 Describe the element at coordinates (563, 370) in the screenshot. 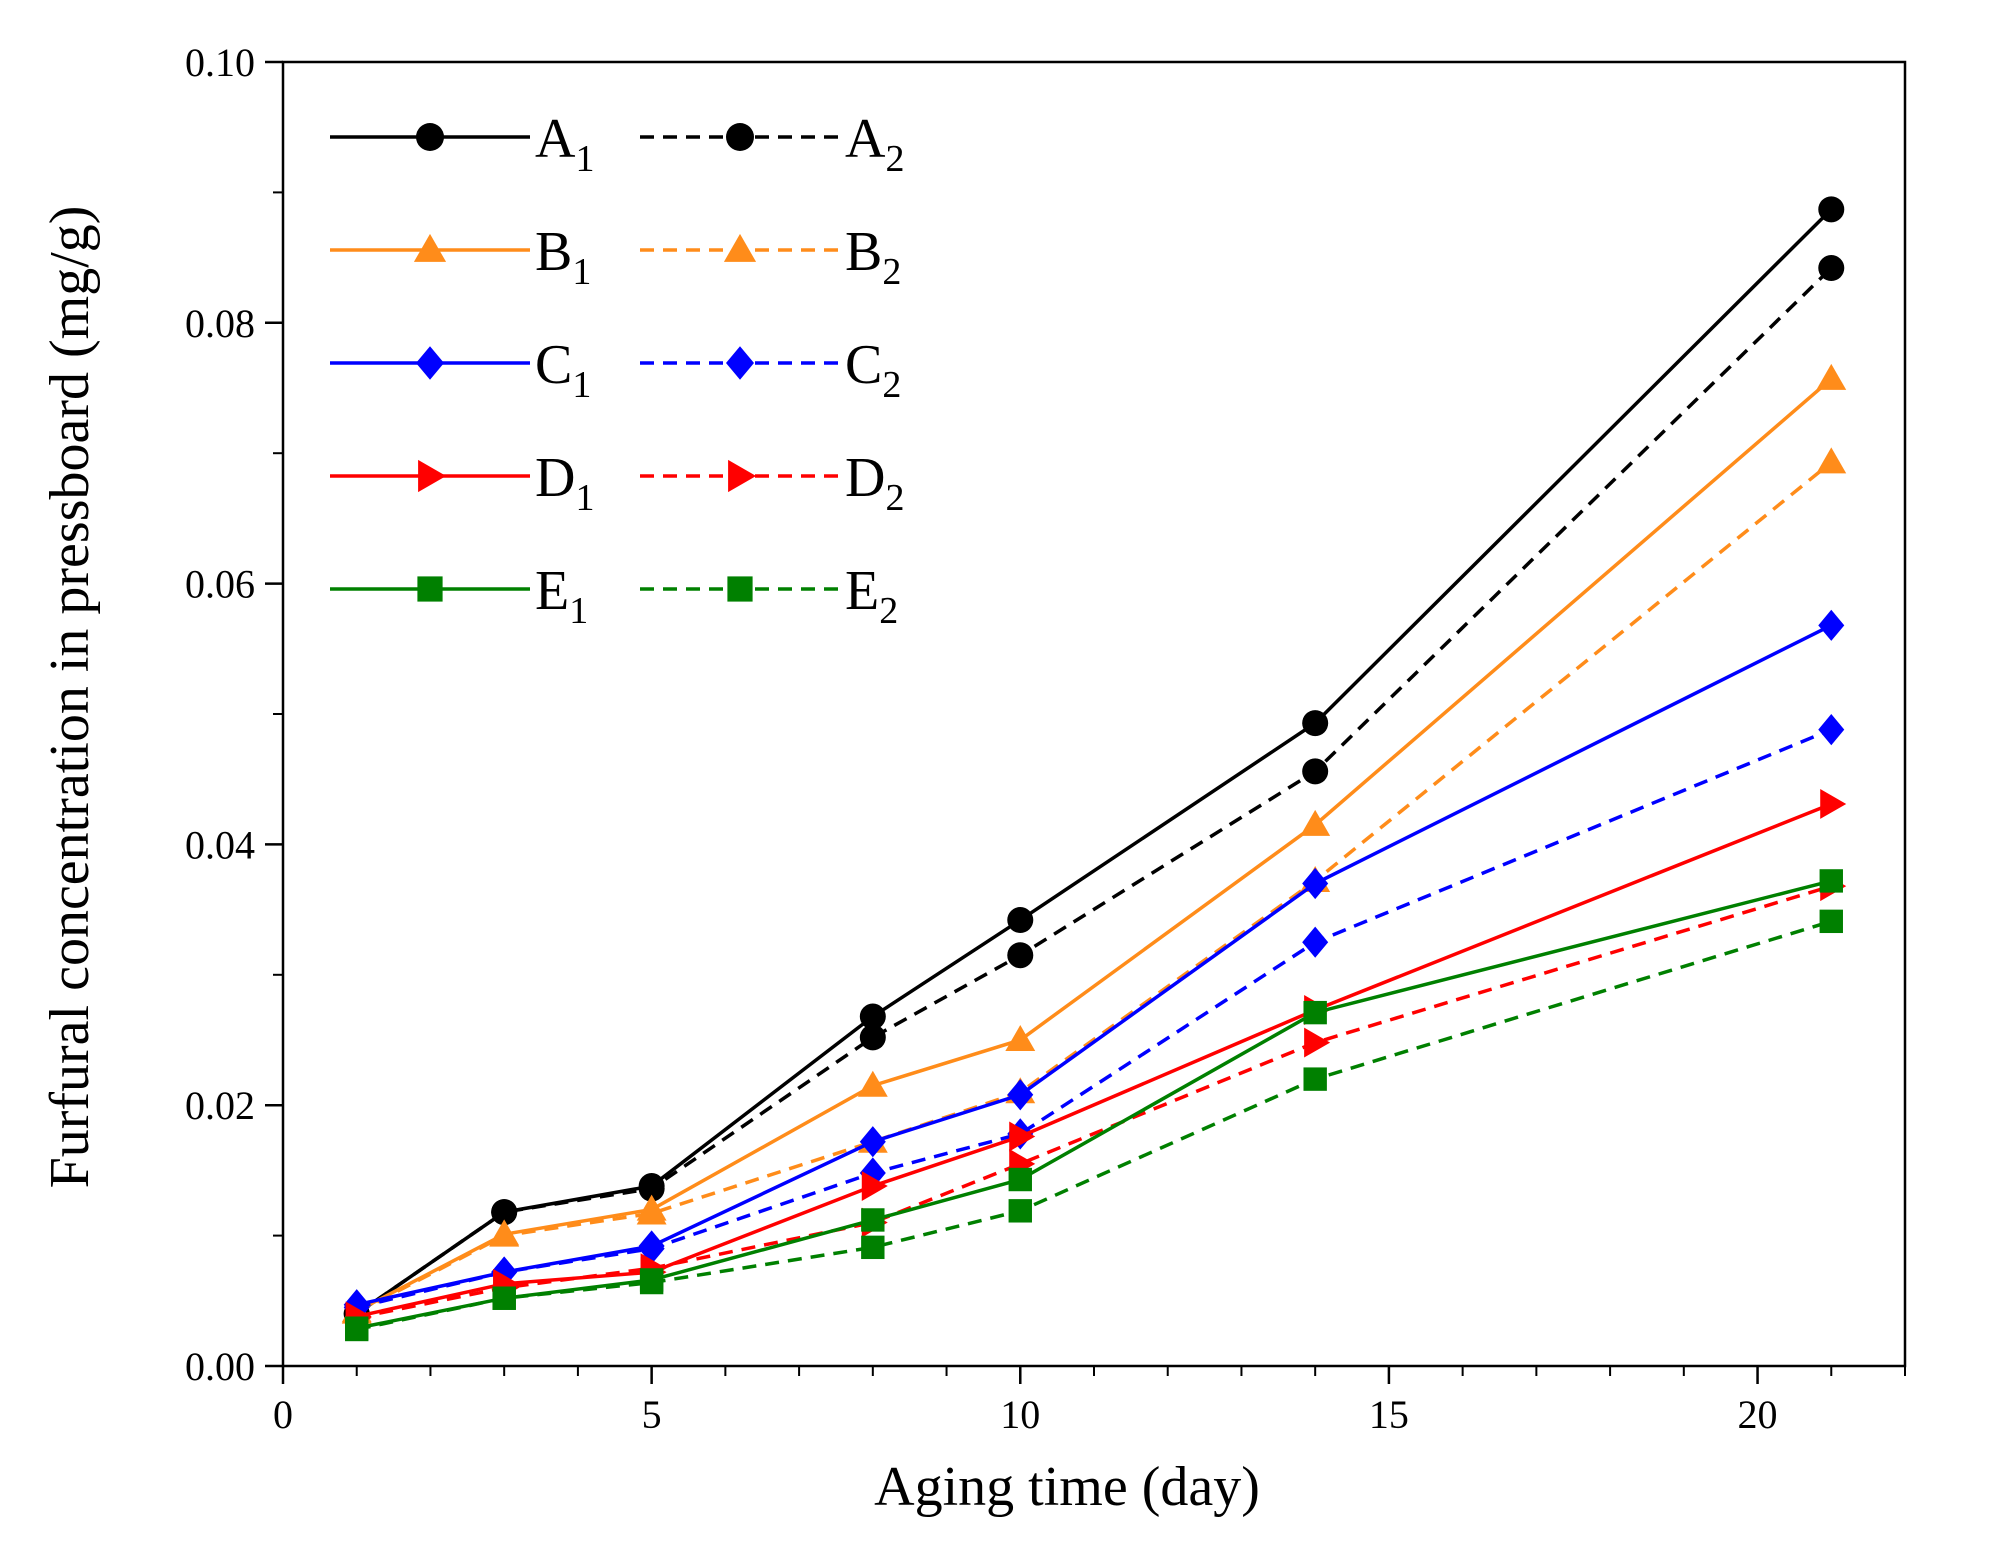

I see `legend-label-c1: C1` at that location.